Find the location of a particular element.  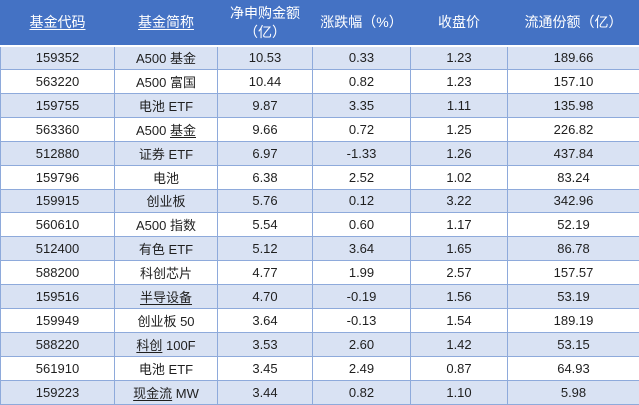

cell-close-price: 1.11 is located at coordinates (459, 105).